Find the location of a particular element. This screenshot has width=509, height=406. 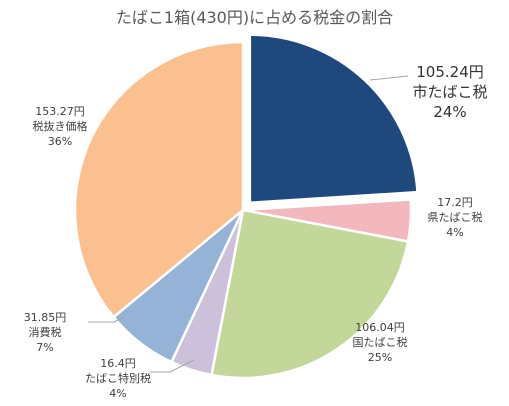

label-pretax-price: 153.27円 税抜き価格 36% is located at coordinates (60, 126).